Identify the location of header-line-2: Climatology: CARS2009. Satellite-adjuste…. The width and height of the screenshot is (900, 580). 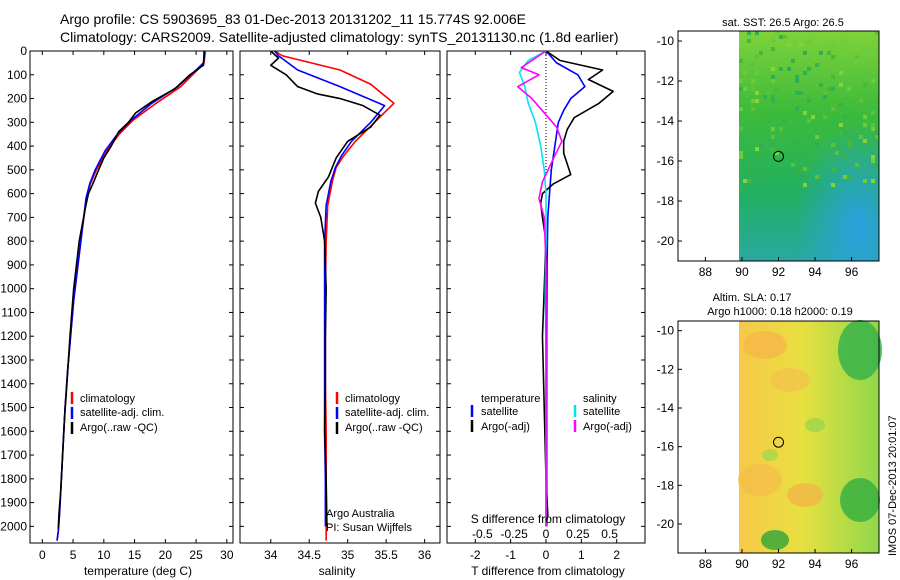
(339, 37).